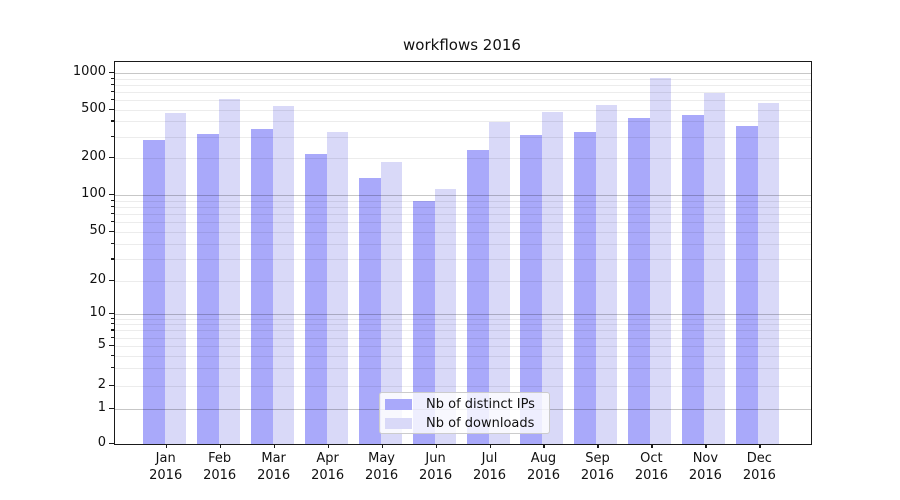  I want to click on x-tick-label: Jun 2016, so click(436, 467).